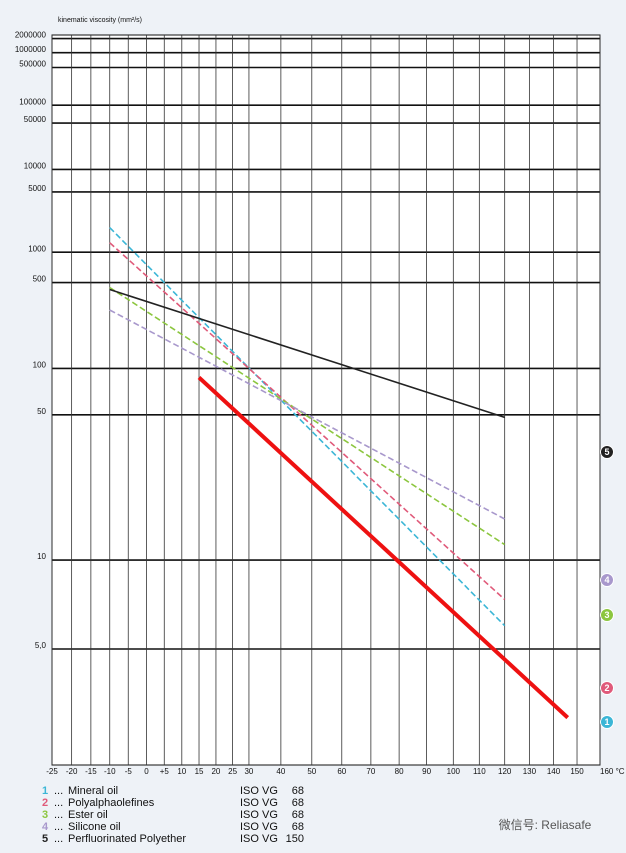 This screenshot has width=626, height=853. What do you see at coordinates (232, 771) in the screenshot?
I see `x-tick-label: 25` at bounding box center [232, 771].